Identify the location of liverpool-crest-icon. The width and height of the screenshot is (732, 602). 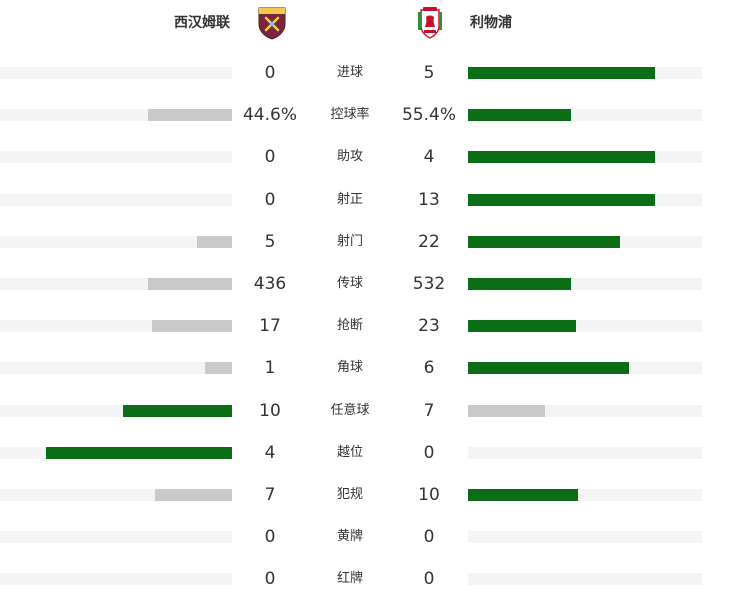
(430, 23).